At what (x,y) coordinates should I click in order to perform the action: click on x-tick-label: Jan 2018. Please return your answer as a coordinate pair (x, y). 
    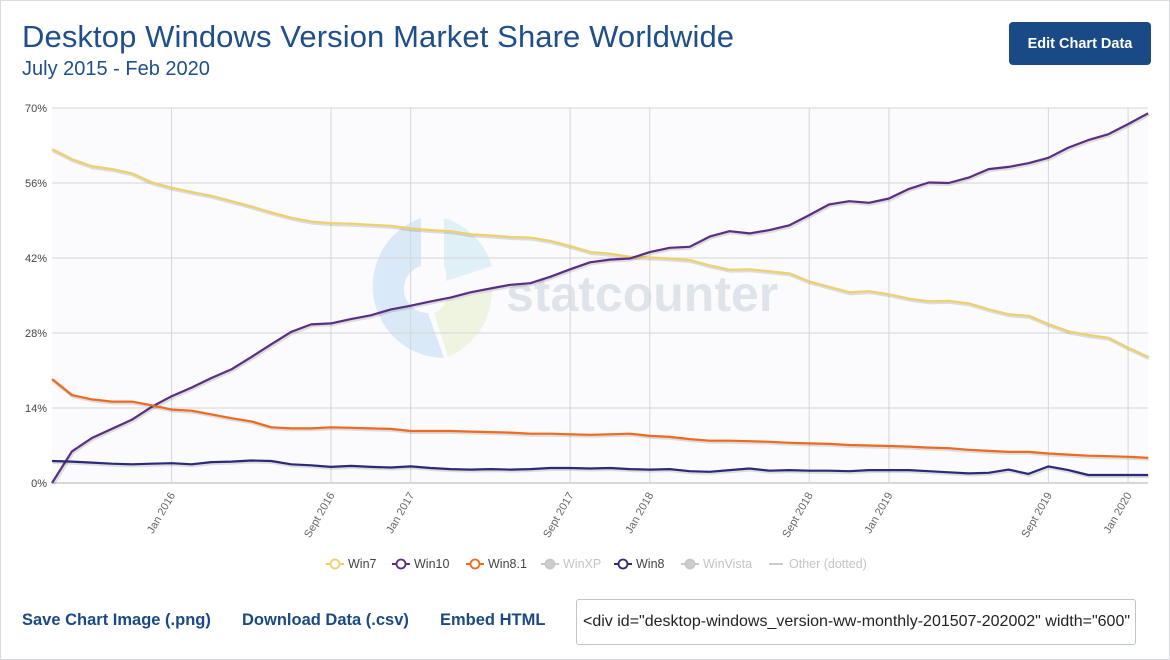
    Looking at the image, I should click on (639, 513).